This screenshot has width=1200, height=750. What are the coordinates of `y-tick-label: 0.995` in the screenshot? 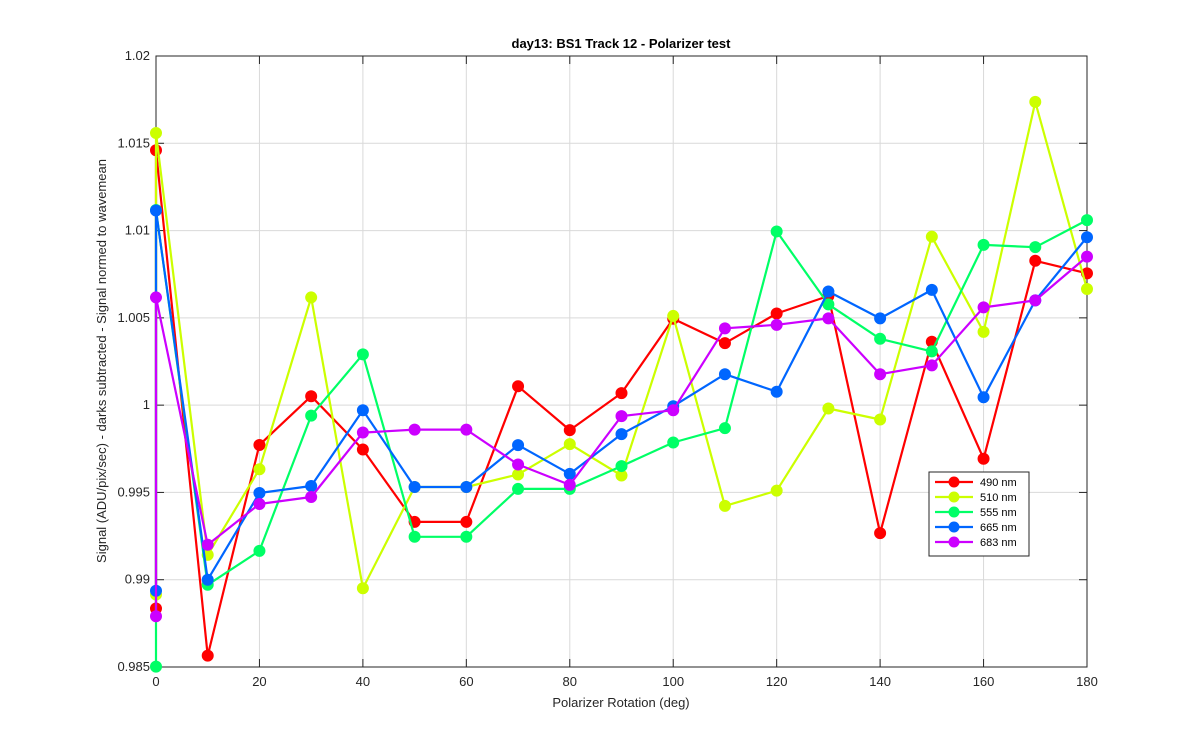 It's located at (133, 491).